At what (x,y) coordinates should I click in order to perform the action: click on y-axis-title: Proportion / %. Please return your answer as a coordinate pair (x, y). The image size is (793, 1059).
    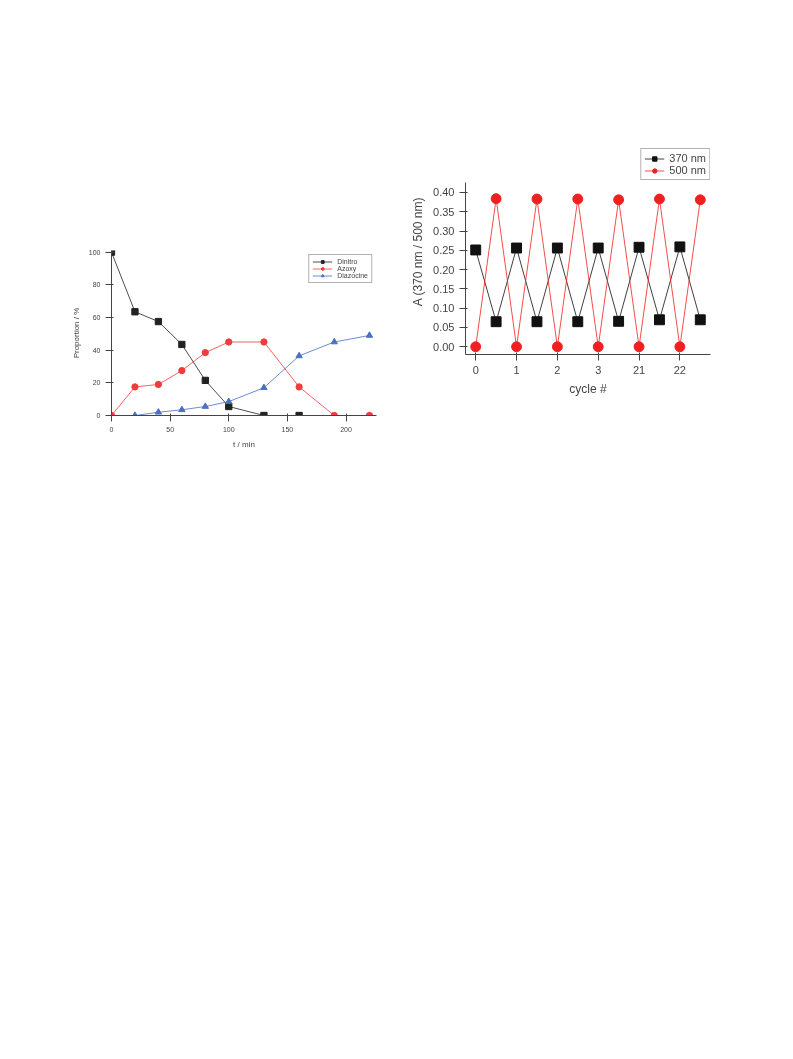
    Looking at the image, I should click on (76, 333).